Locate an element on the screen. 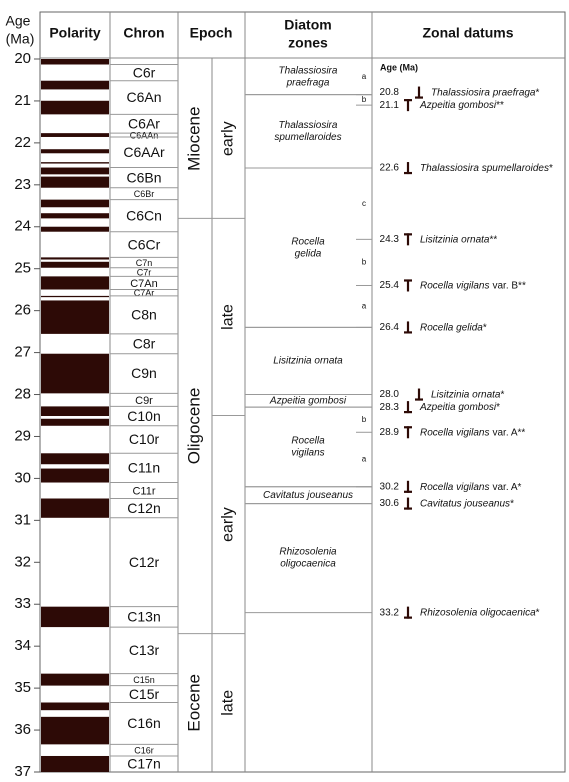 The height and width of the screenshot is (782, 569). chron-label: C12r is located at coordinates (144, 562).